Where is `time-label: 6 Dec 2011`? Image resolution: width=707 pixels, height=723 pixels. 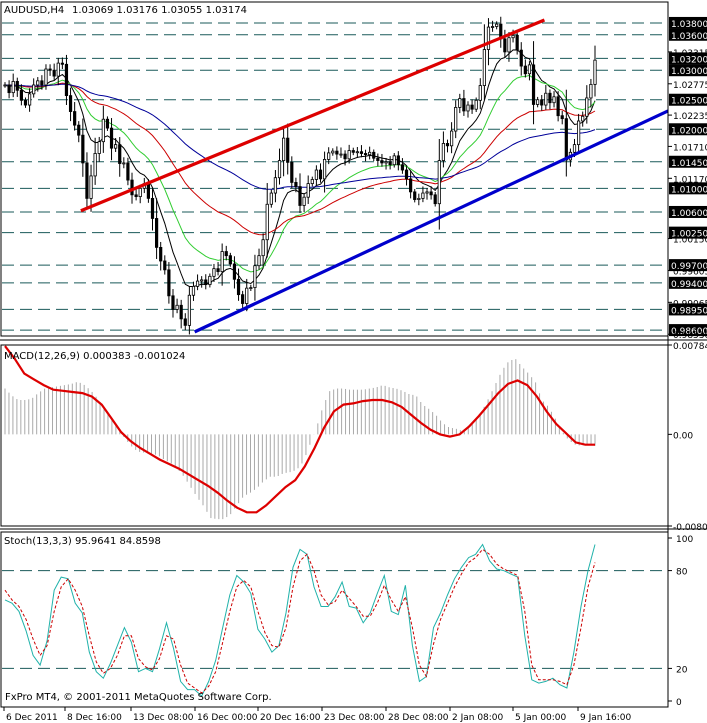
time-label: 6 Dec 2011 is located at coordinates (32, 718).